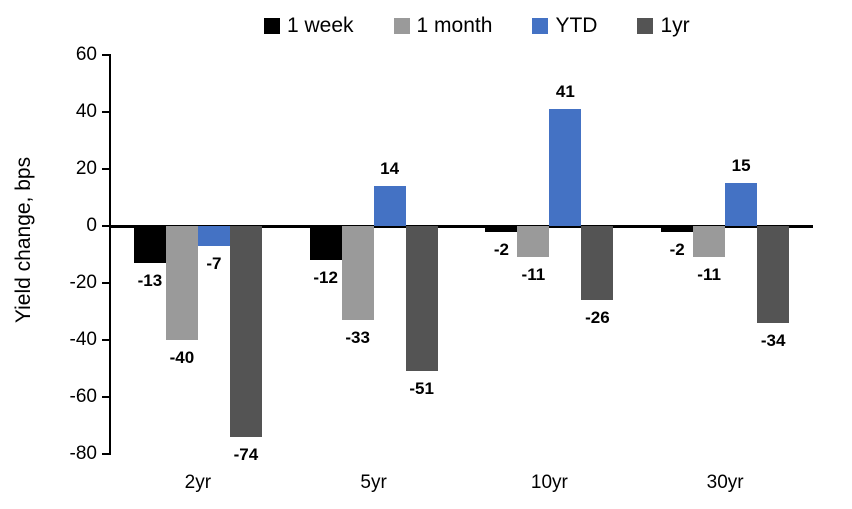 Image resolution: width=852 pixels, height=509 pixels. I want to click on legend-item-1-week: 1 week, so click(309, 26).